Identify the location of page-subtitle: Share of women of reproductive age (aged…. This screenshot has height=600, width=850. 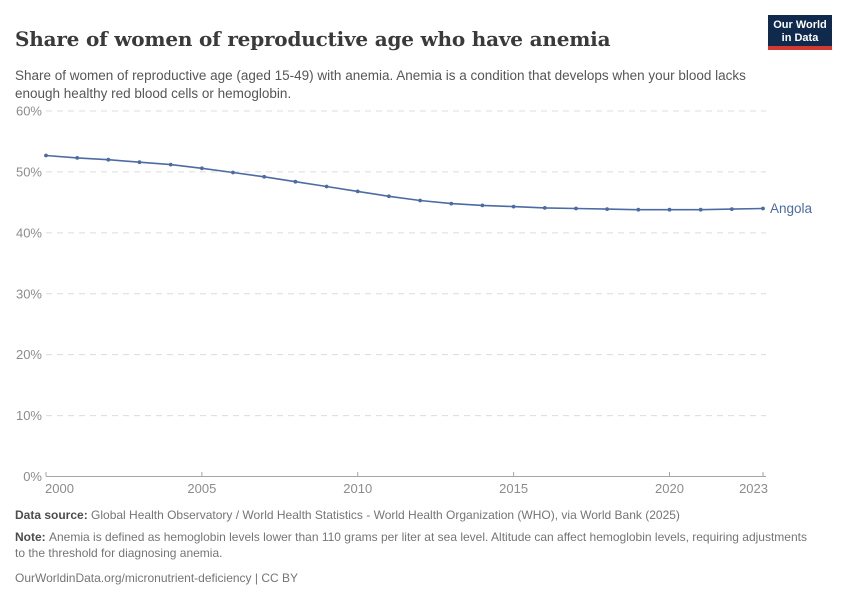
(380, 84).